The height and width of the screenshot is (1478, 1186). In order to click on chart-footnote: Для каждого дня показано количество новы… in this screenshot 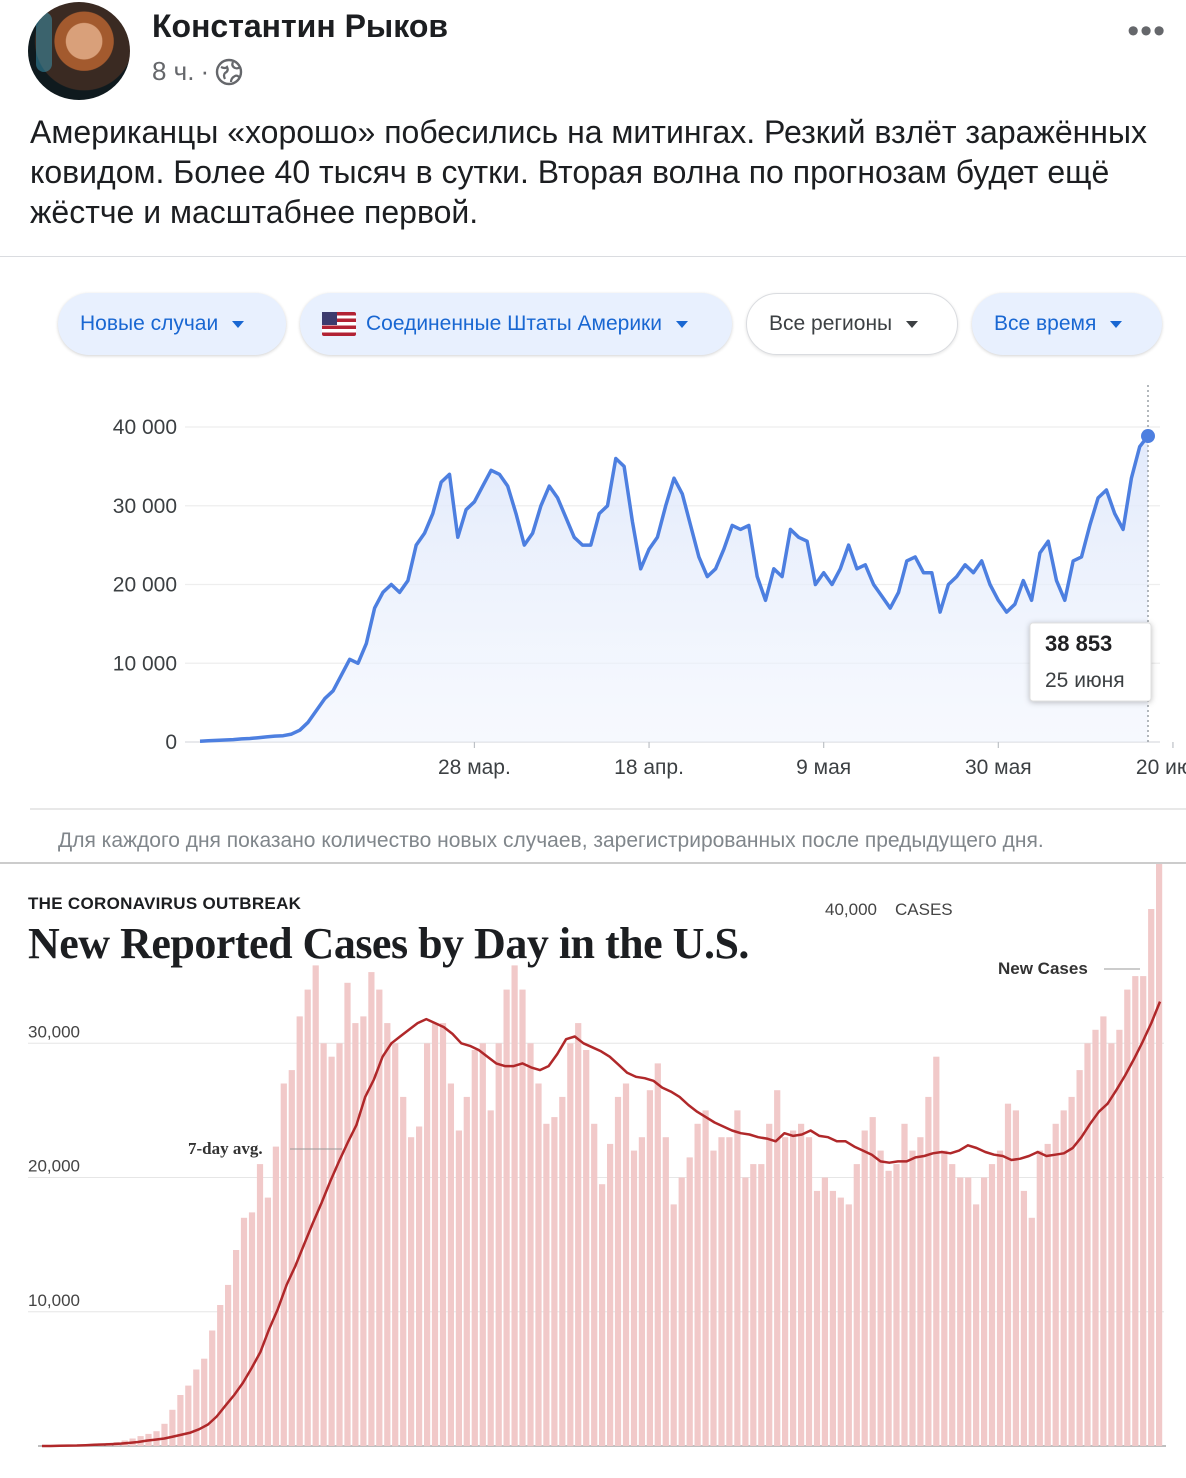, I will do `click(551, 841)`.